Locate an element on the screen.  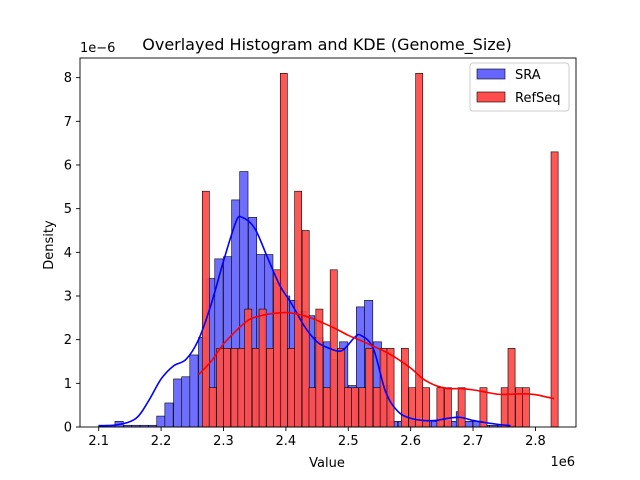
legend-swatch-refseq is located at coordinates (491, 97).